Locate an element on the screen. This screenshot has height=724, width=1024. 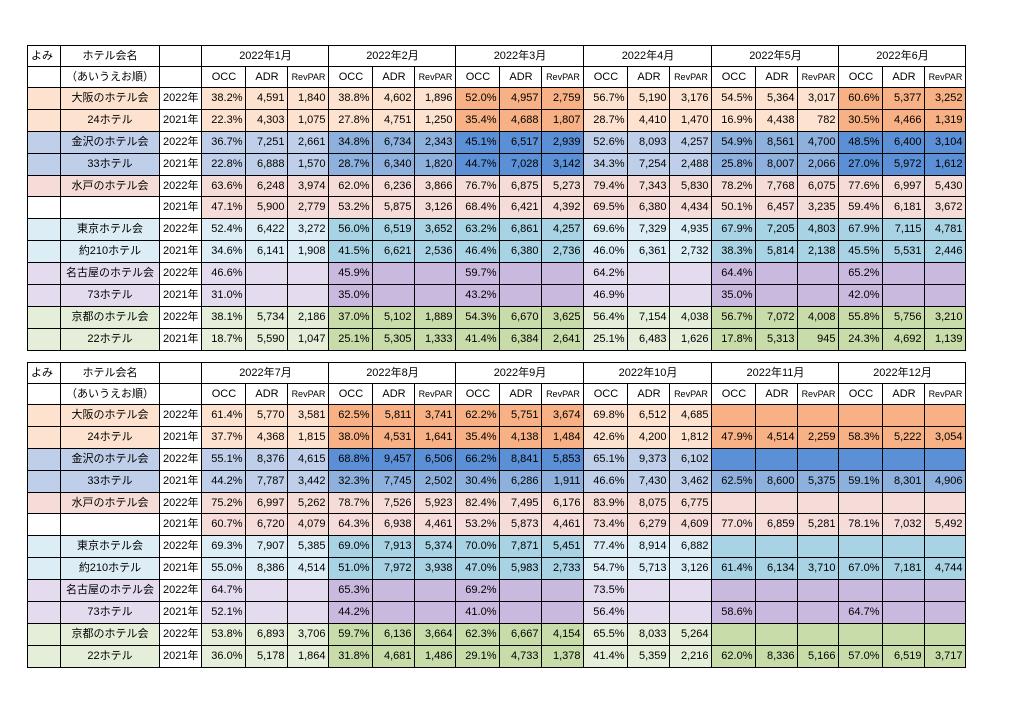
adr-cell: 6,279 is located at coordinates (649, 525).